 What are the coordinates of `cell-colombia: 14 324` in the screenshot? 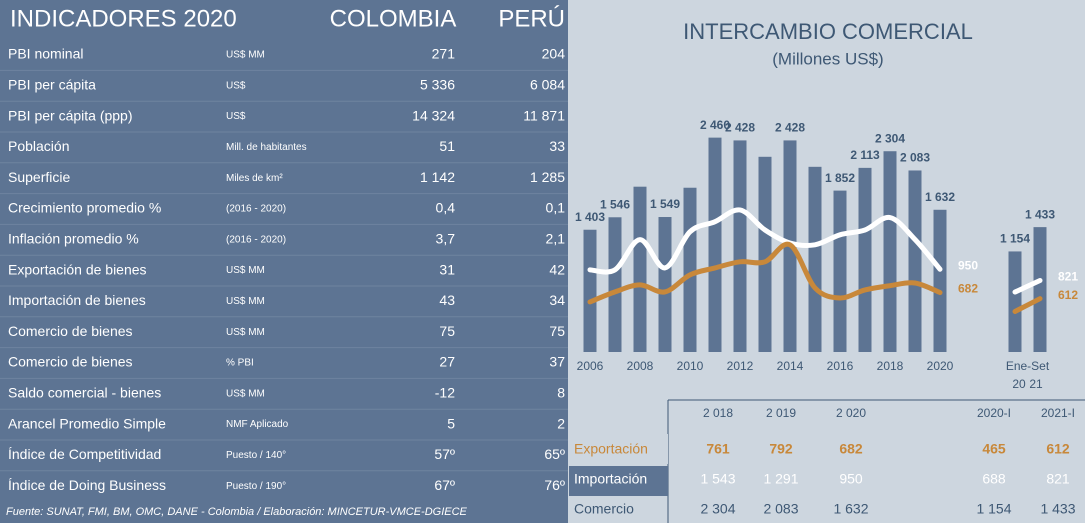 It's located at (433, 115).